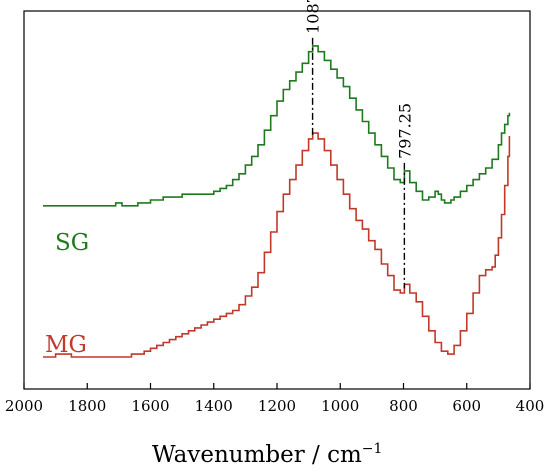 The height and width of the screenshot is (472, 550). I want to click on x-tick-label: 1600, so click(150, 406).